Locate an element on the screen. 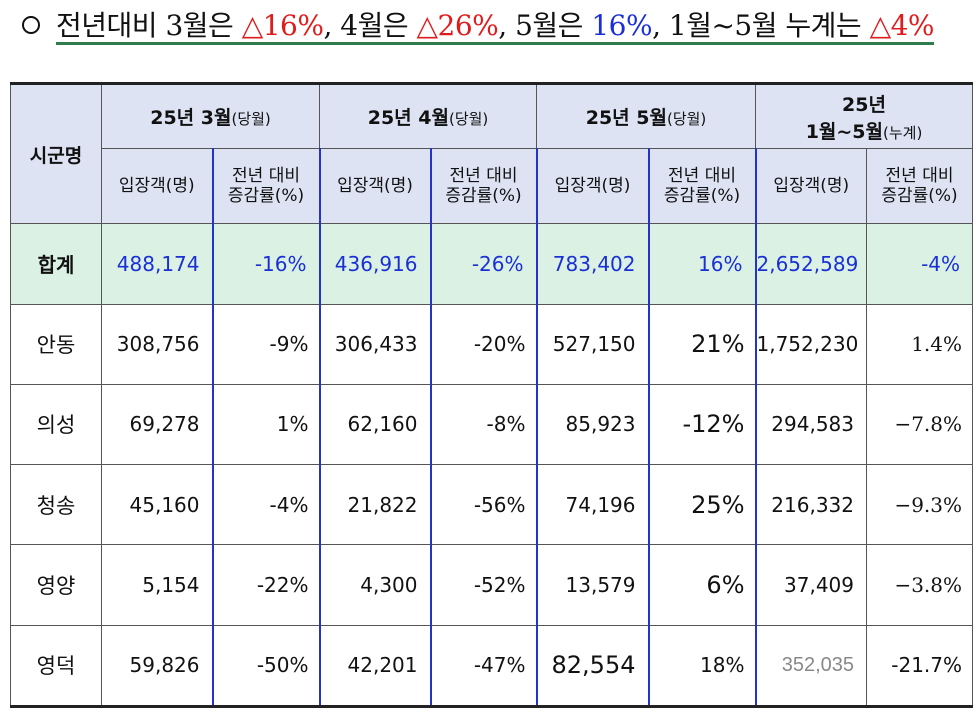 The width and height of the screenshot is (980, 721). bullet-circle-icon is located at coordinates (31, 24).